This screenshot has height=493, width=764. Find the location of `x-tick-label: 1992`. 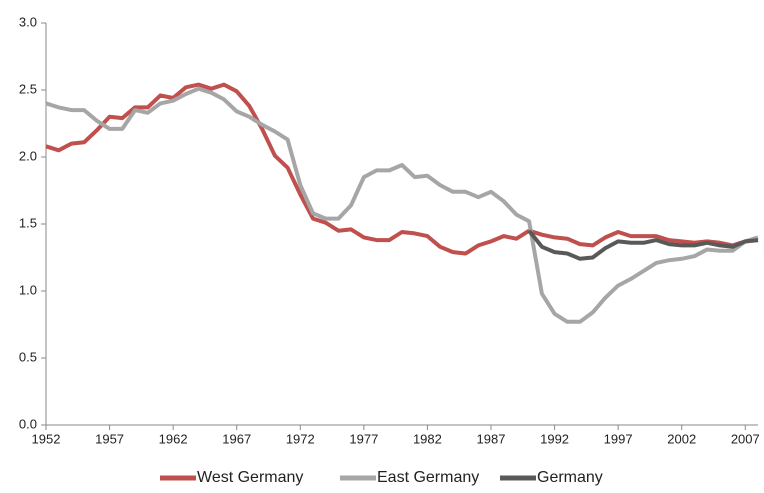

x-tick-label: 1992 is located at coordinates (554, 438).